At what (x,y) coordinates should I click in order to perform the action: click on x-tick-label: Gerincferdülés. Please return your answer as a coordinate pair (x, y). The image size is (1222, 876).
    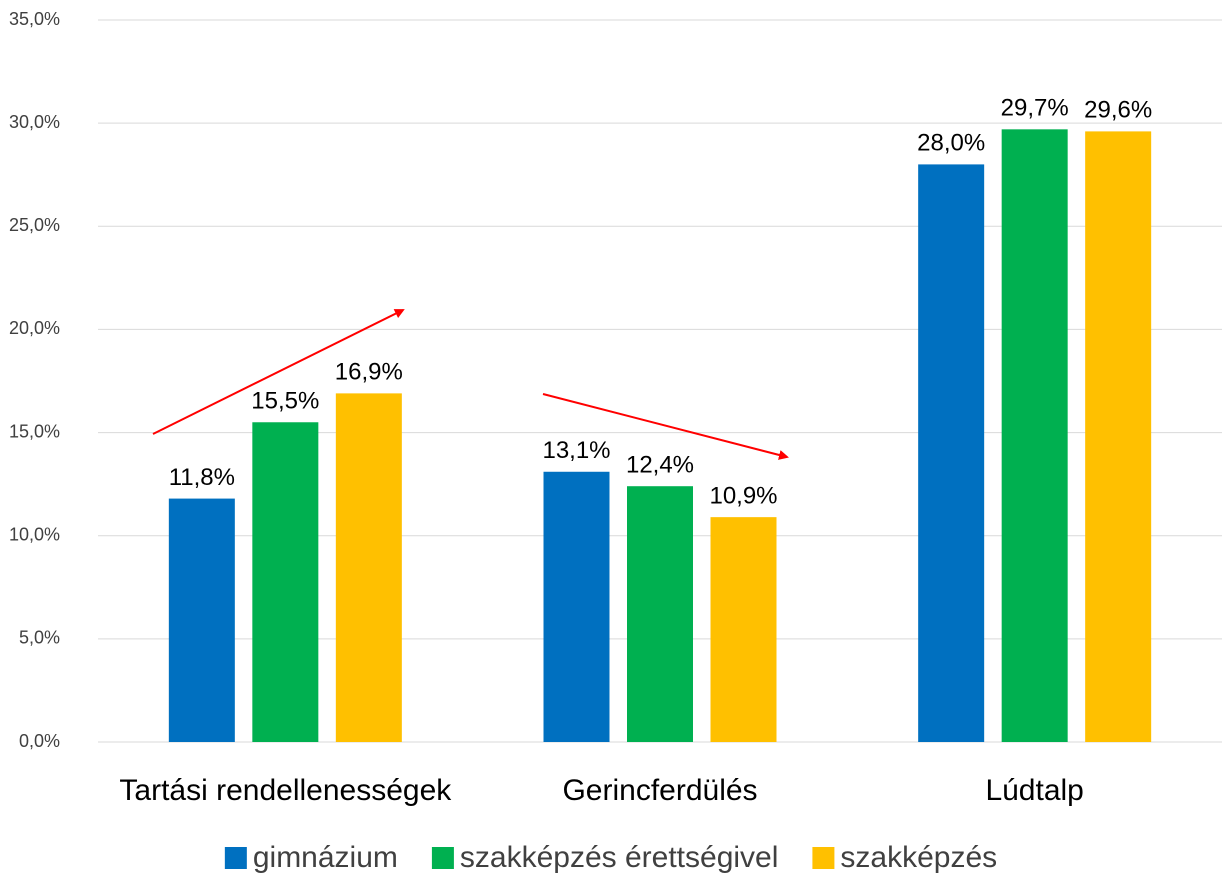
    Looking at the image, I should click on (659, 790).